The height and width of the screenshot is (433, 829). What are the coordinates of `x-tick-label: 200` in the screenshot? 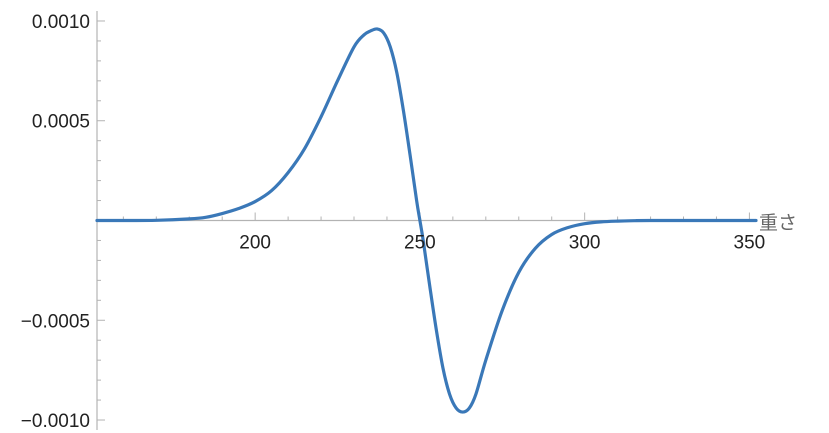 It's located at (255, 243).